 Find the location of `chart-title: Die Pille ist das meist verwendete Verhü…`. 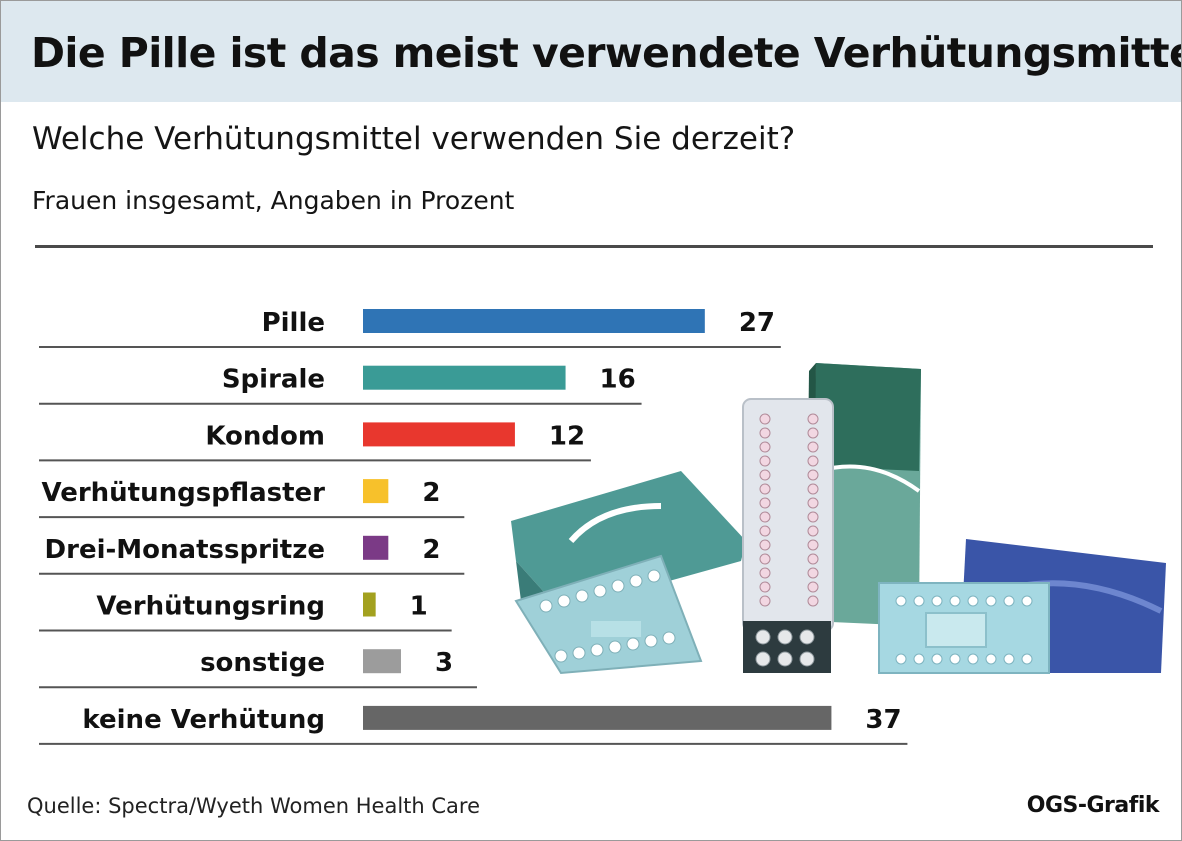

chart-title: Die Pille ist das meist verwendete Verhü… is located at coordinates (606, 53).